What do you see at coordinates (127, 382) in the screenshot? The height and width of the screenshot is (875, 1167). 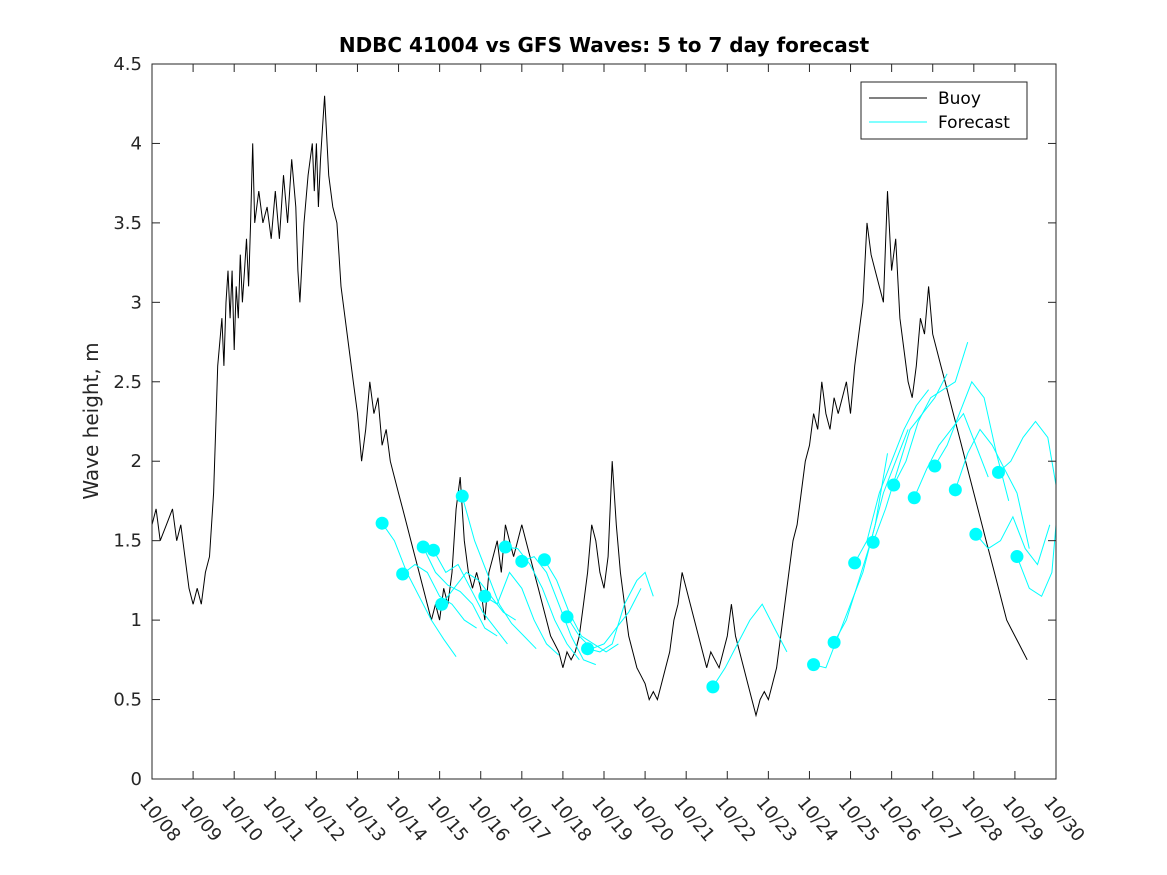 I see `y-tick-label-5: 2.5` at bounding box center [127, 382].